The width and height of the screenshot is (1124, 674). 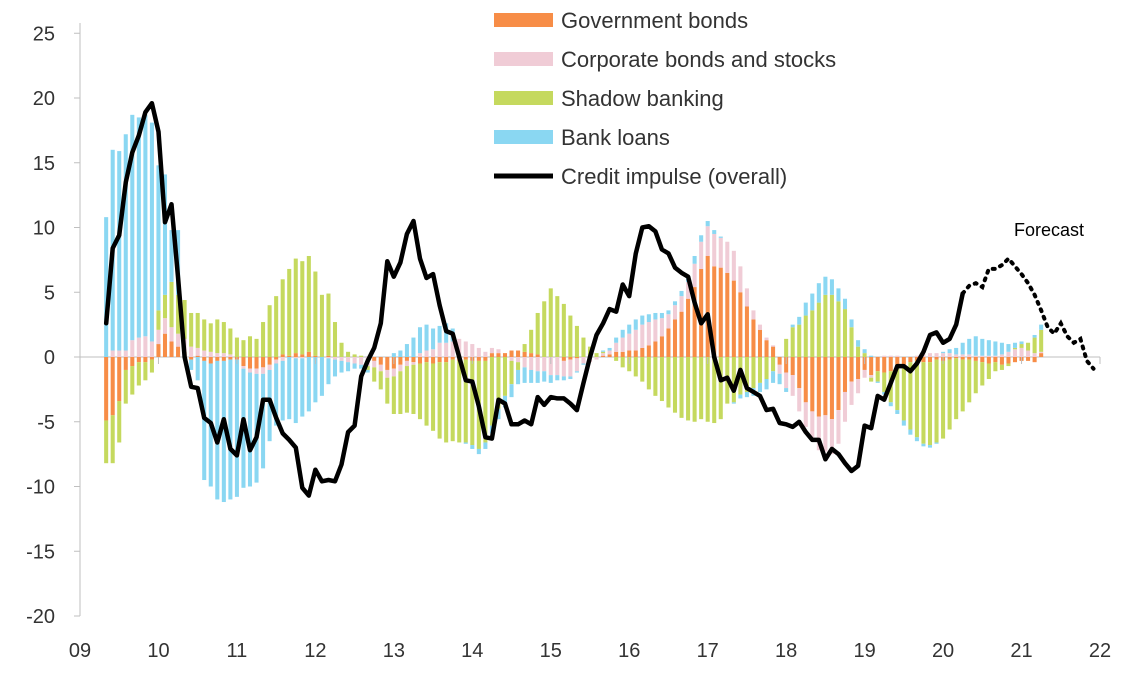 I want to click on x-tick-label: 20, so click(x=943, y=651).